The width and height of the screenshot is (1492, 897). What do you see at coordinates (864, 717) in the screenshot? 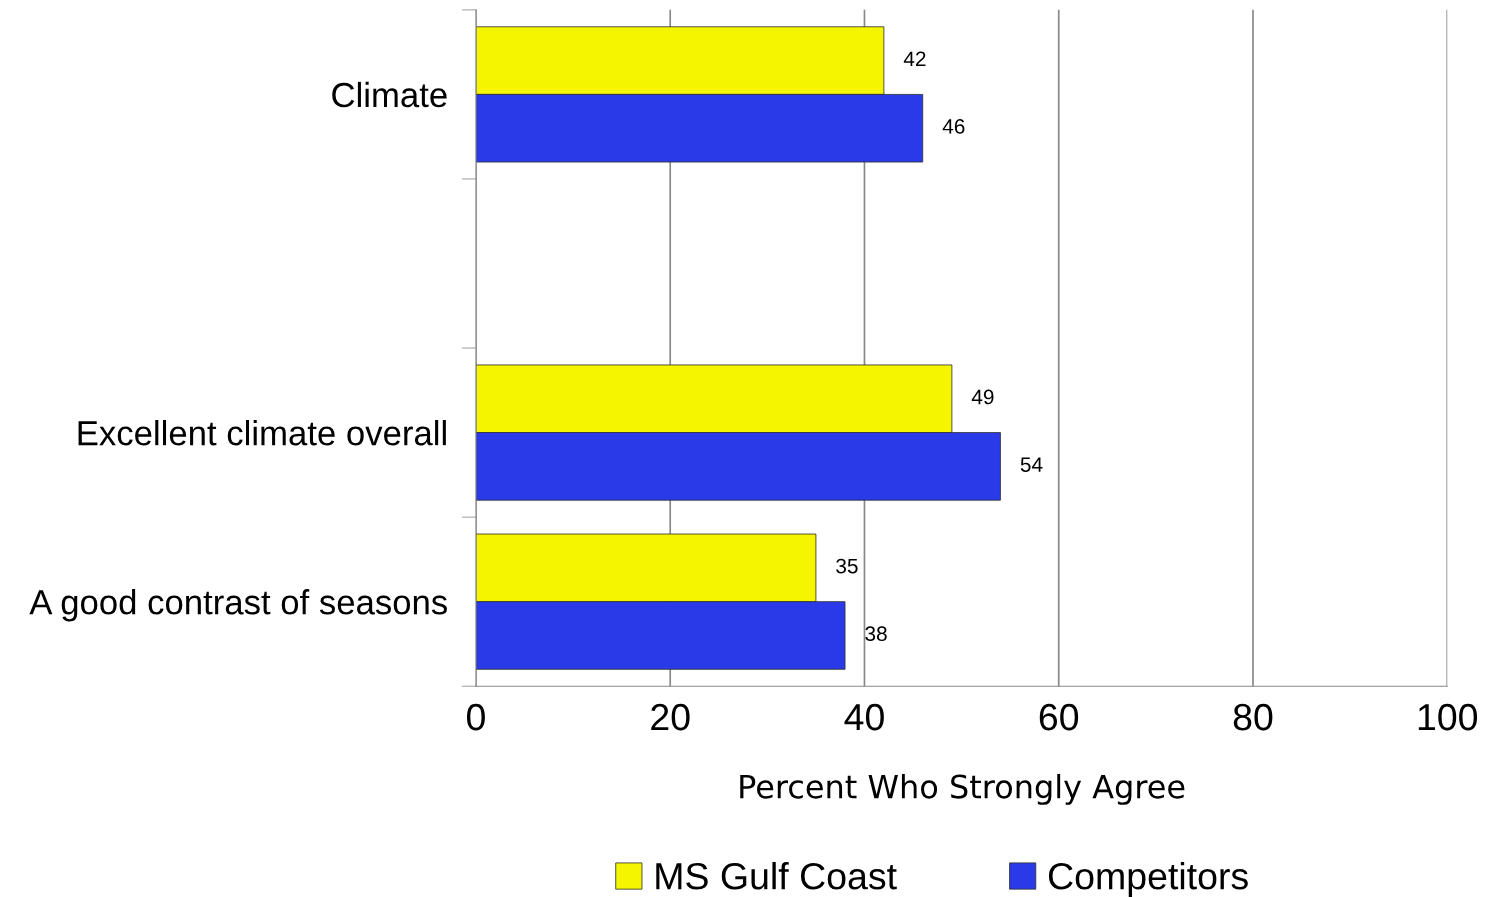
I see `x-tick-label: 40` at bounding box center [864, 717].